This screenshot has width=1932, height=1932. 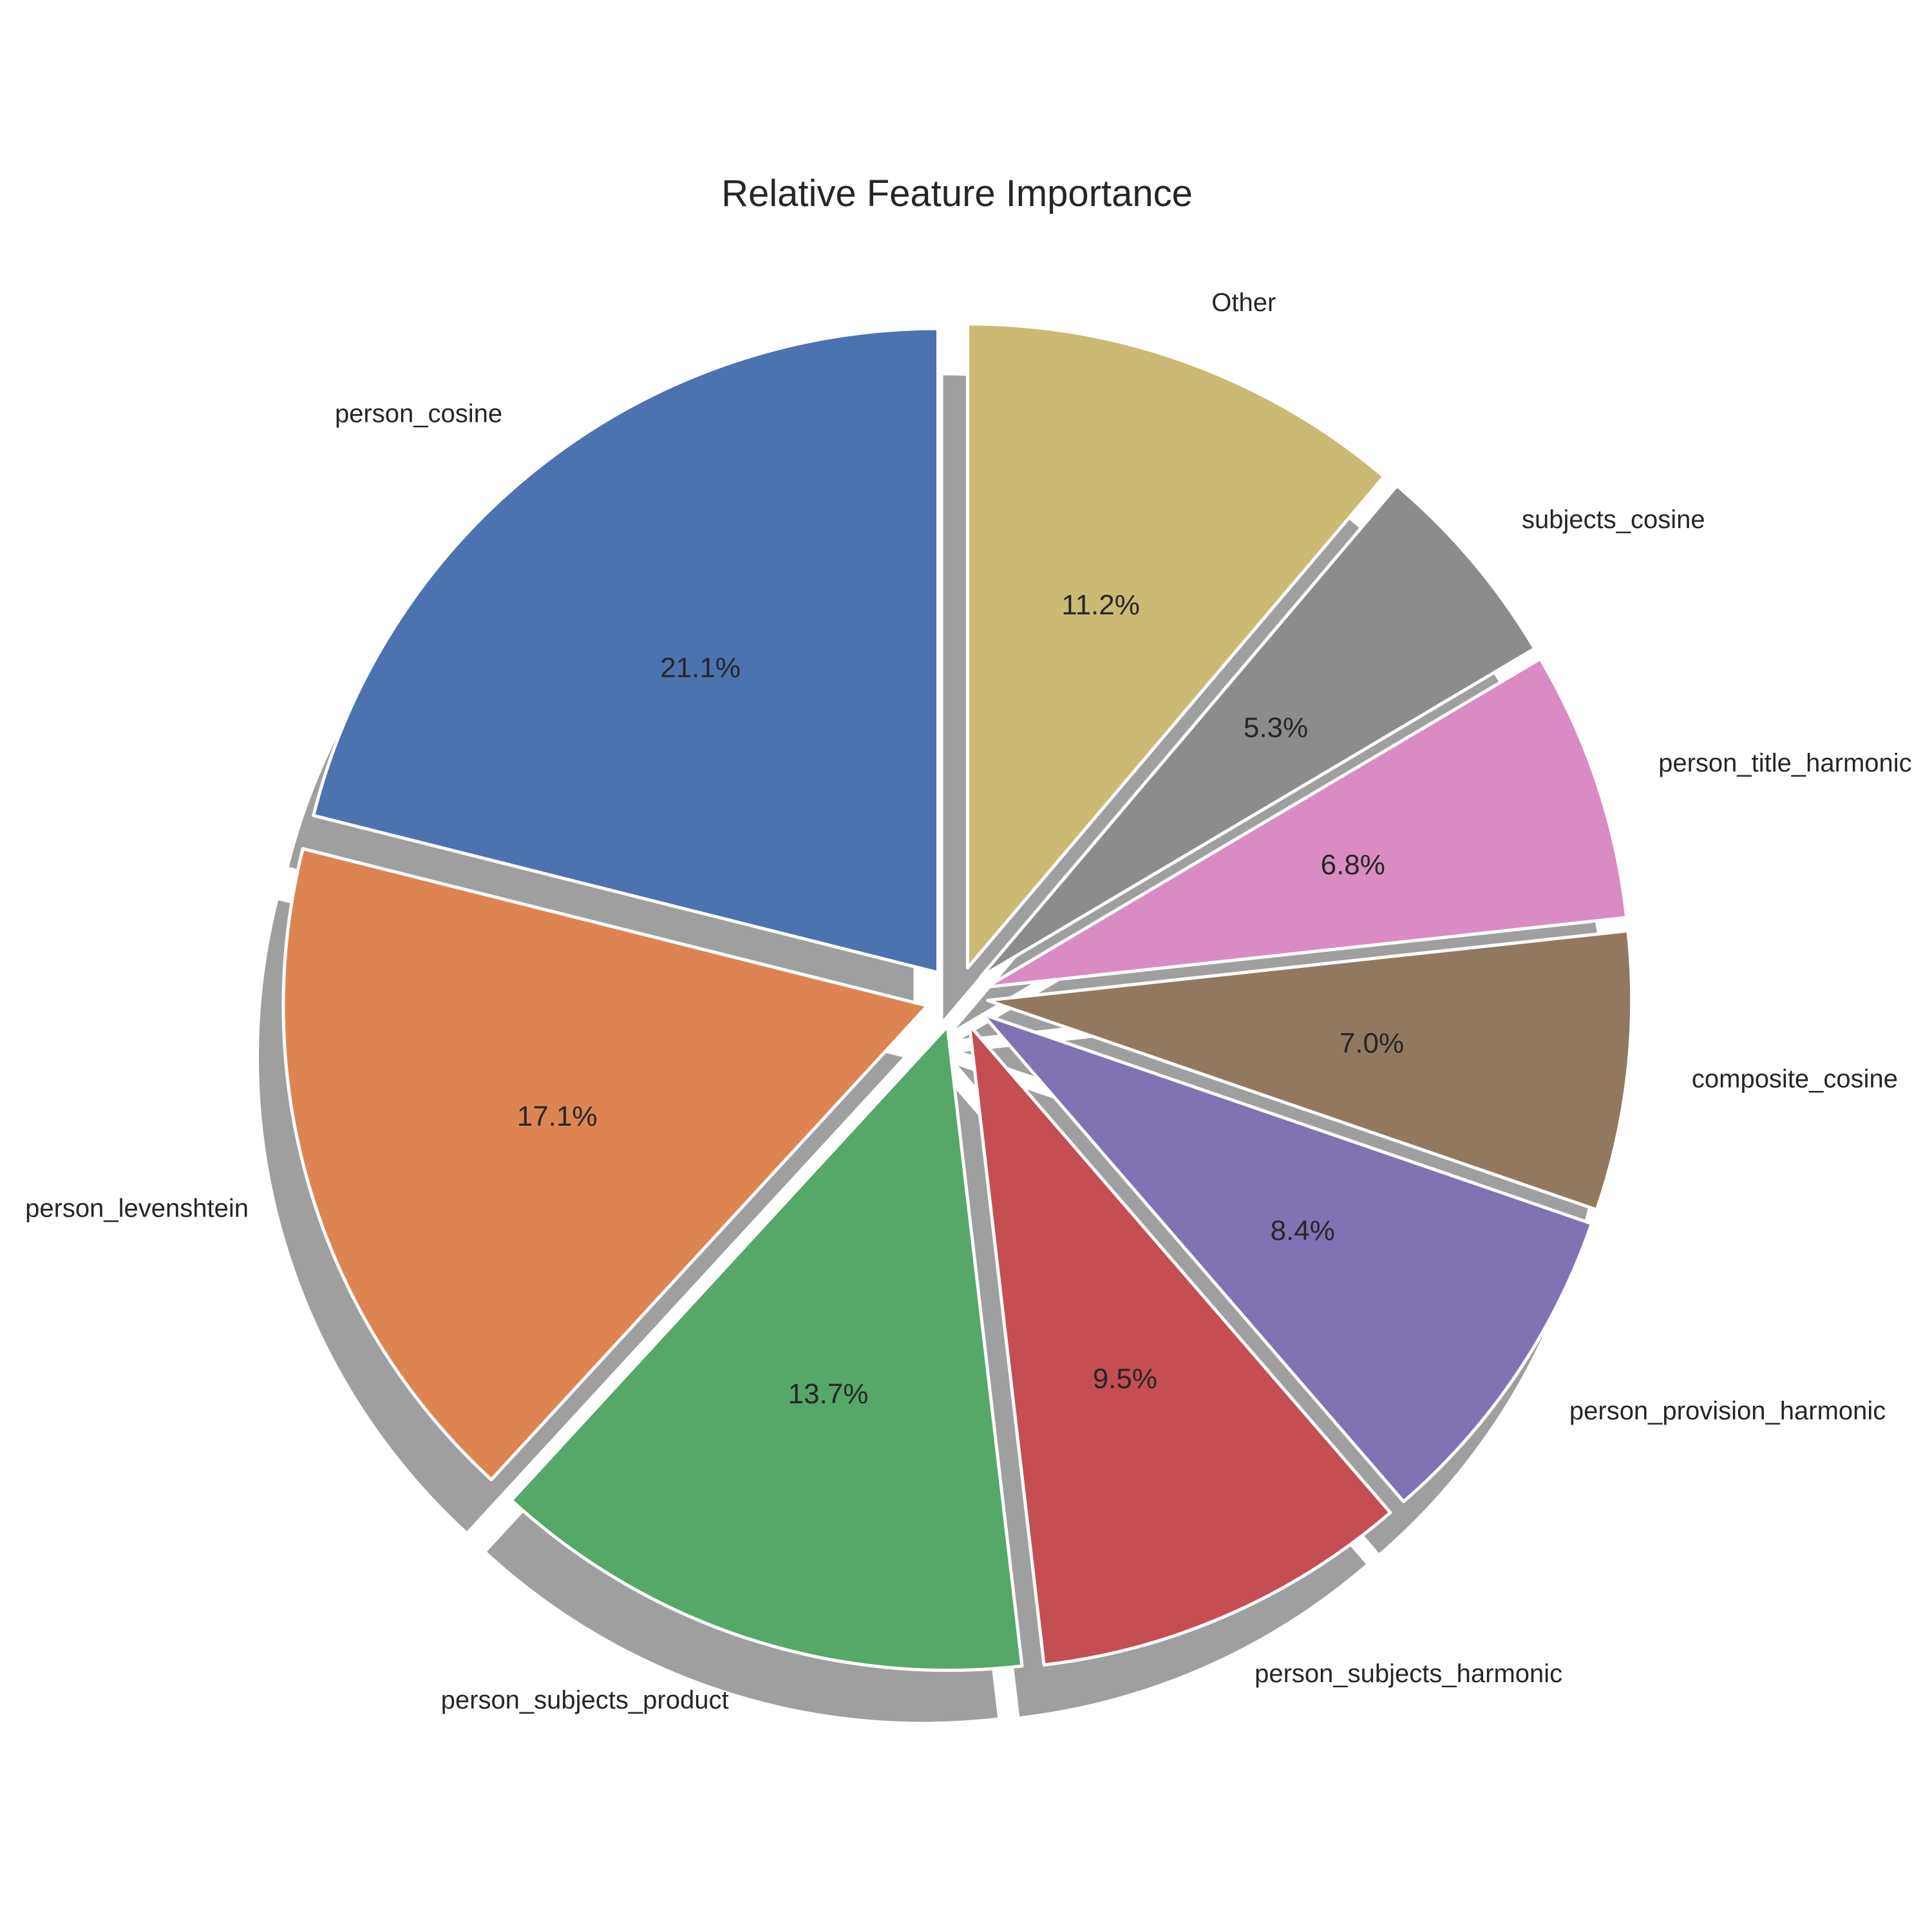 What do you see at coordinates (1276, 727) in the screenshot?
I see `percent-label-subjects-cosine: 5.3%` at bounding box center [1276, 727].